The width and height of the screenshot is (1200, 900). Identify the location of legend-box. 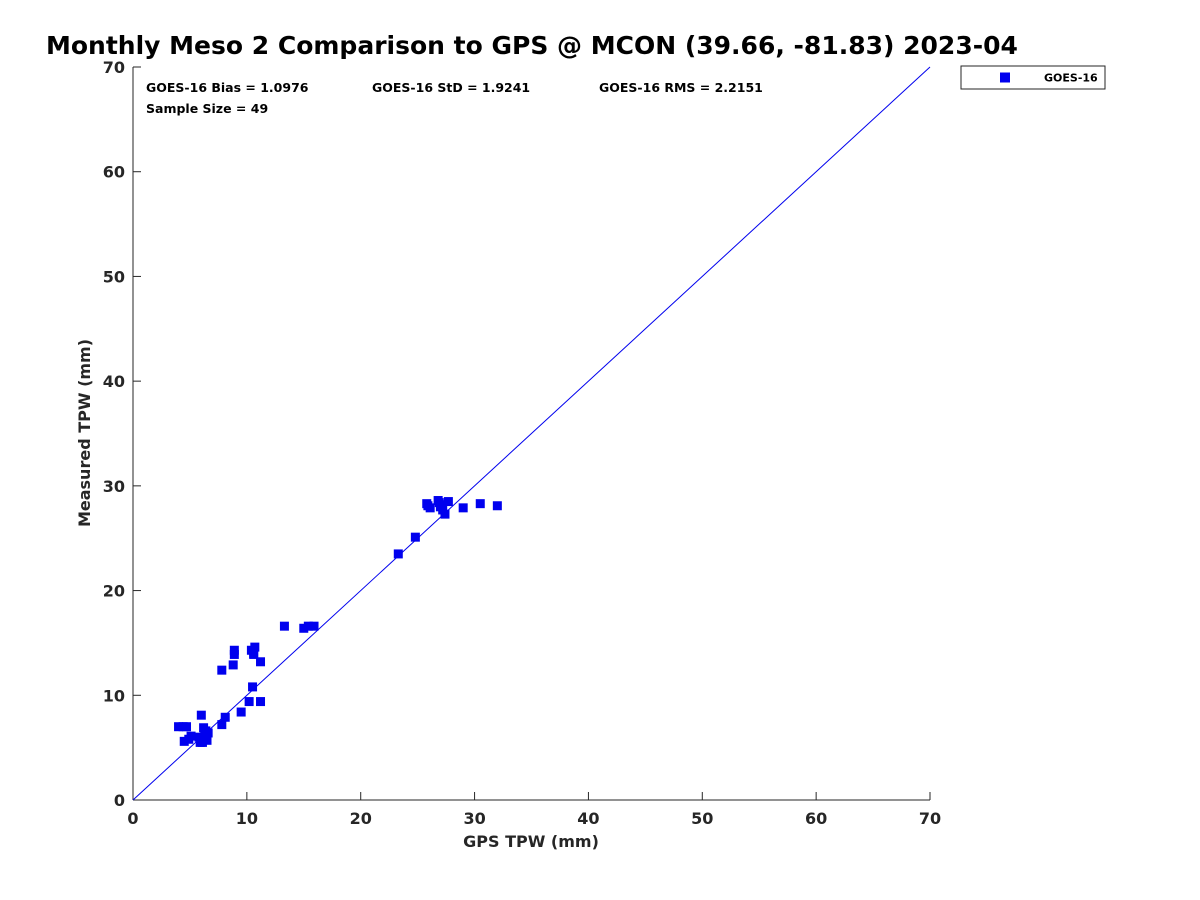
(1033, 77).